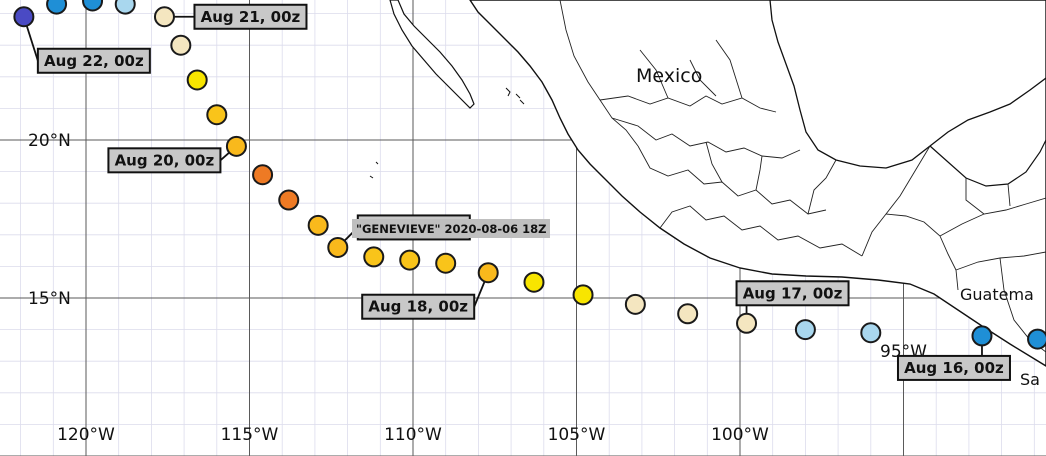 The height and width of the screenshot is (456, 1046). What do you see at coordinates (413, 435) in the screenshot?
I see `longitude-tick-label: 110°W` at bounding box center [413, 435].